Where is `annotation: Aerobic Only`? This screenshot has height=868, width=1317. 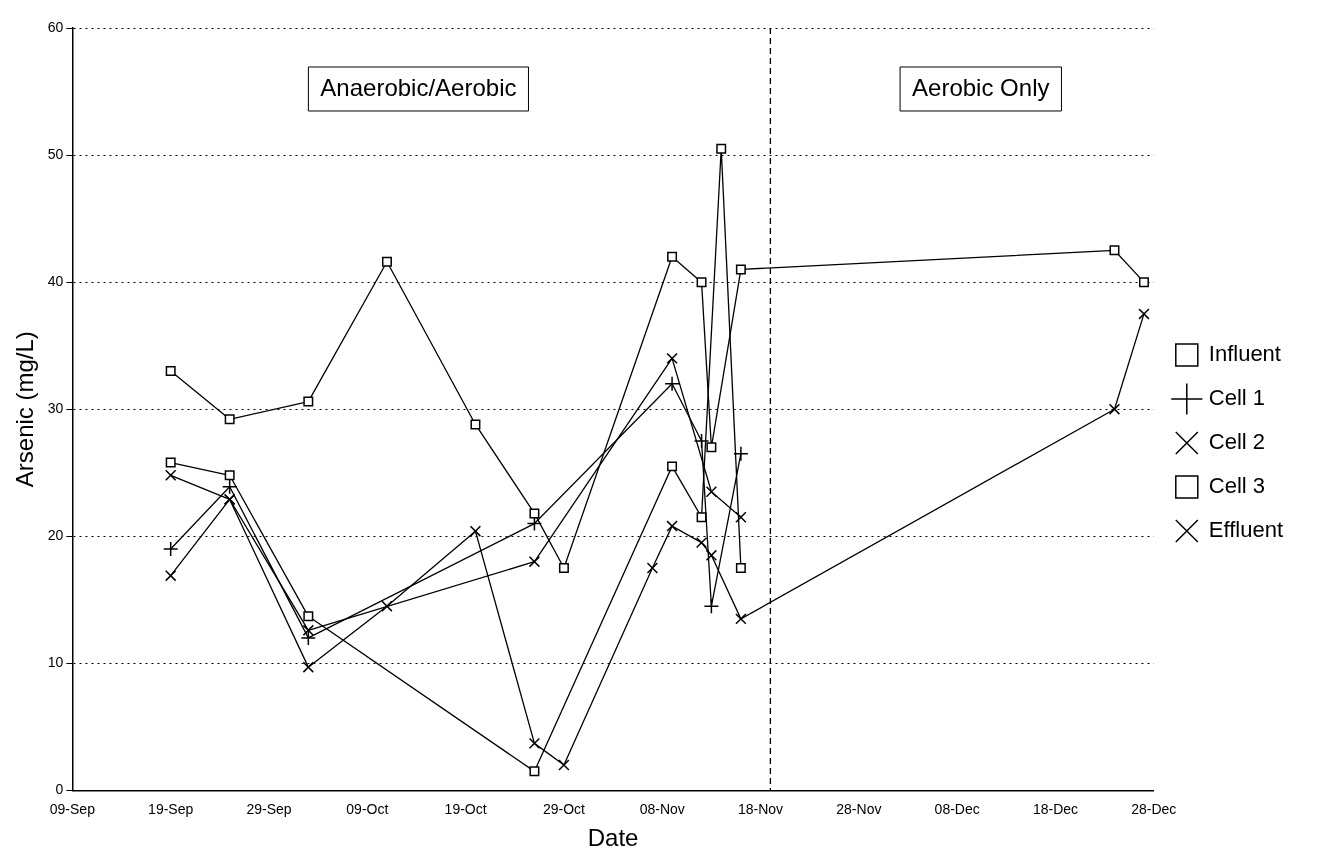
annotation: Aerobic Only is located at coordinates (981, 87).